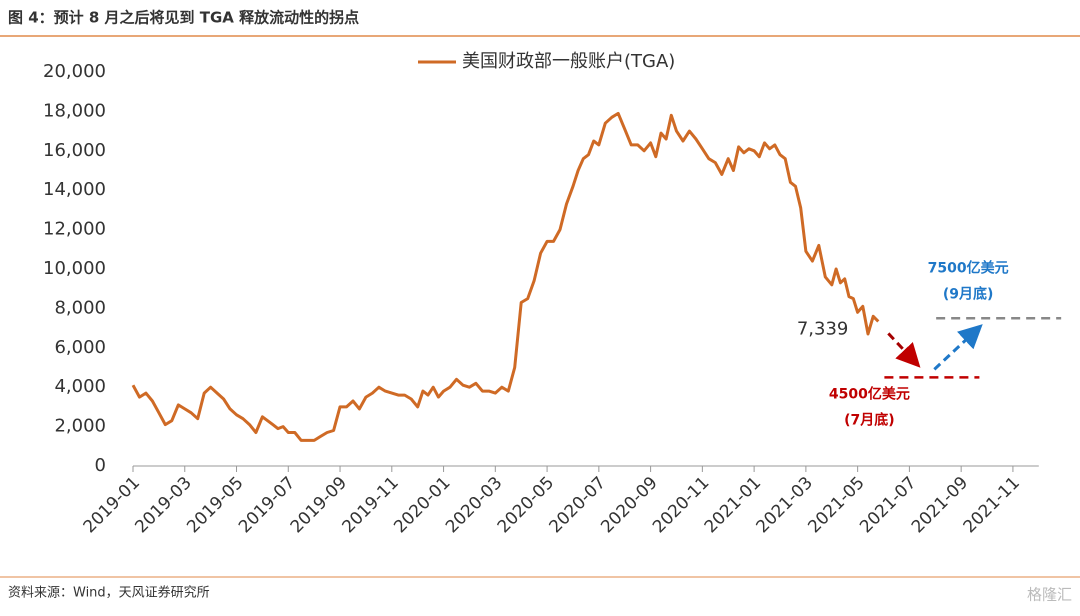 The image size is (1080, 616). What do you see at coordinates (267, 505) in the screenshot?
I see `x-tick-label: 2019-07` at bounding box center [267, 505].